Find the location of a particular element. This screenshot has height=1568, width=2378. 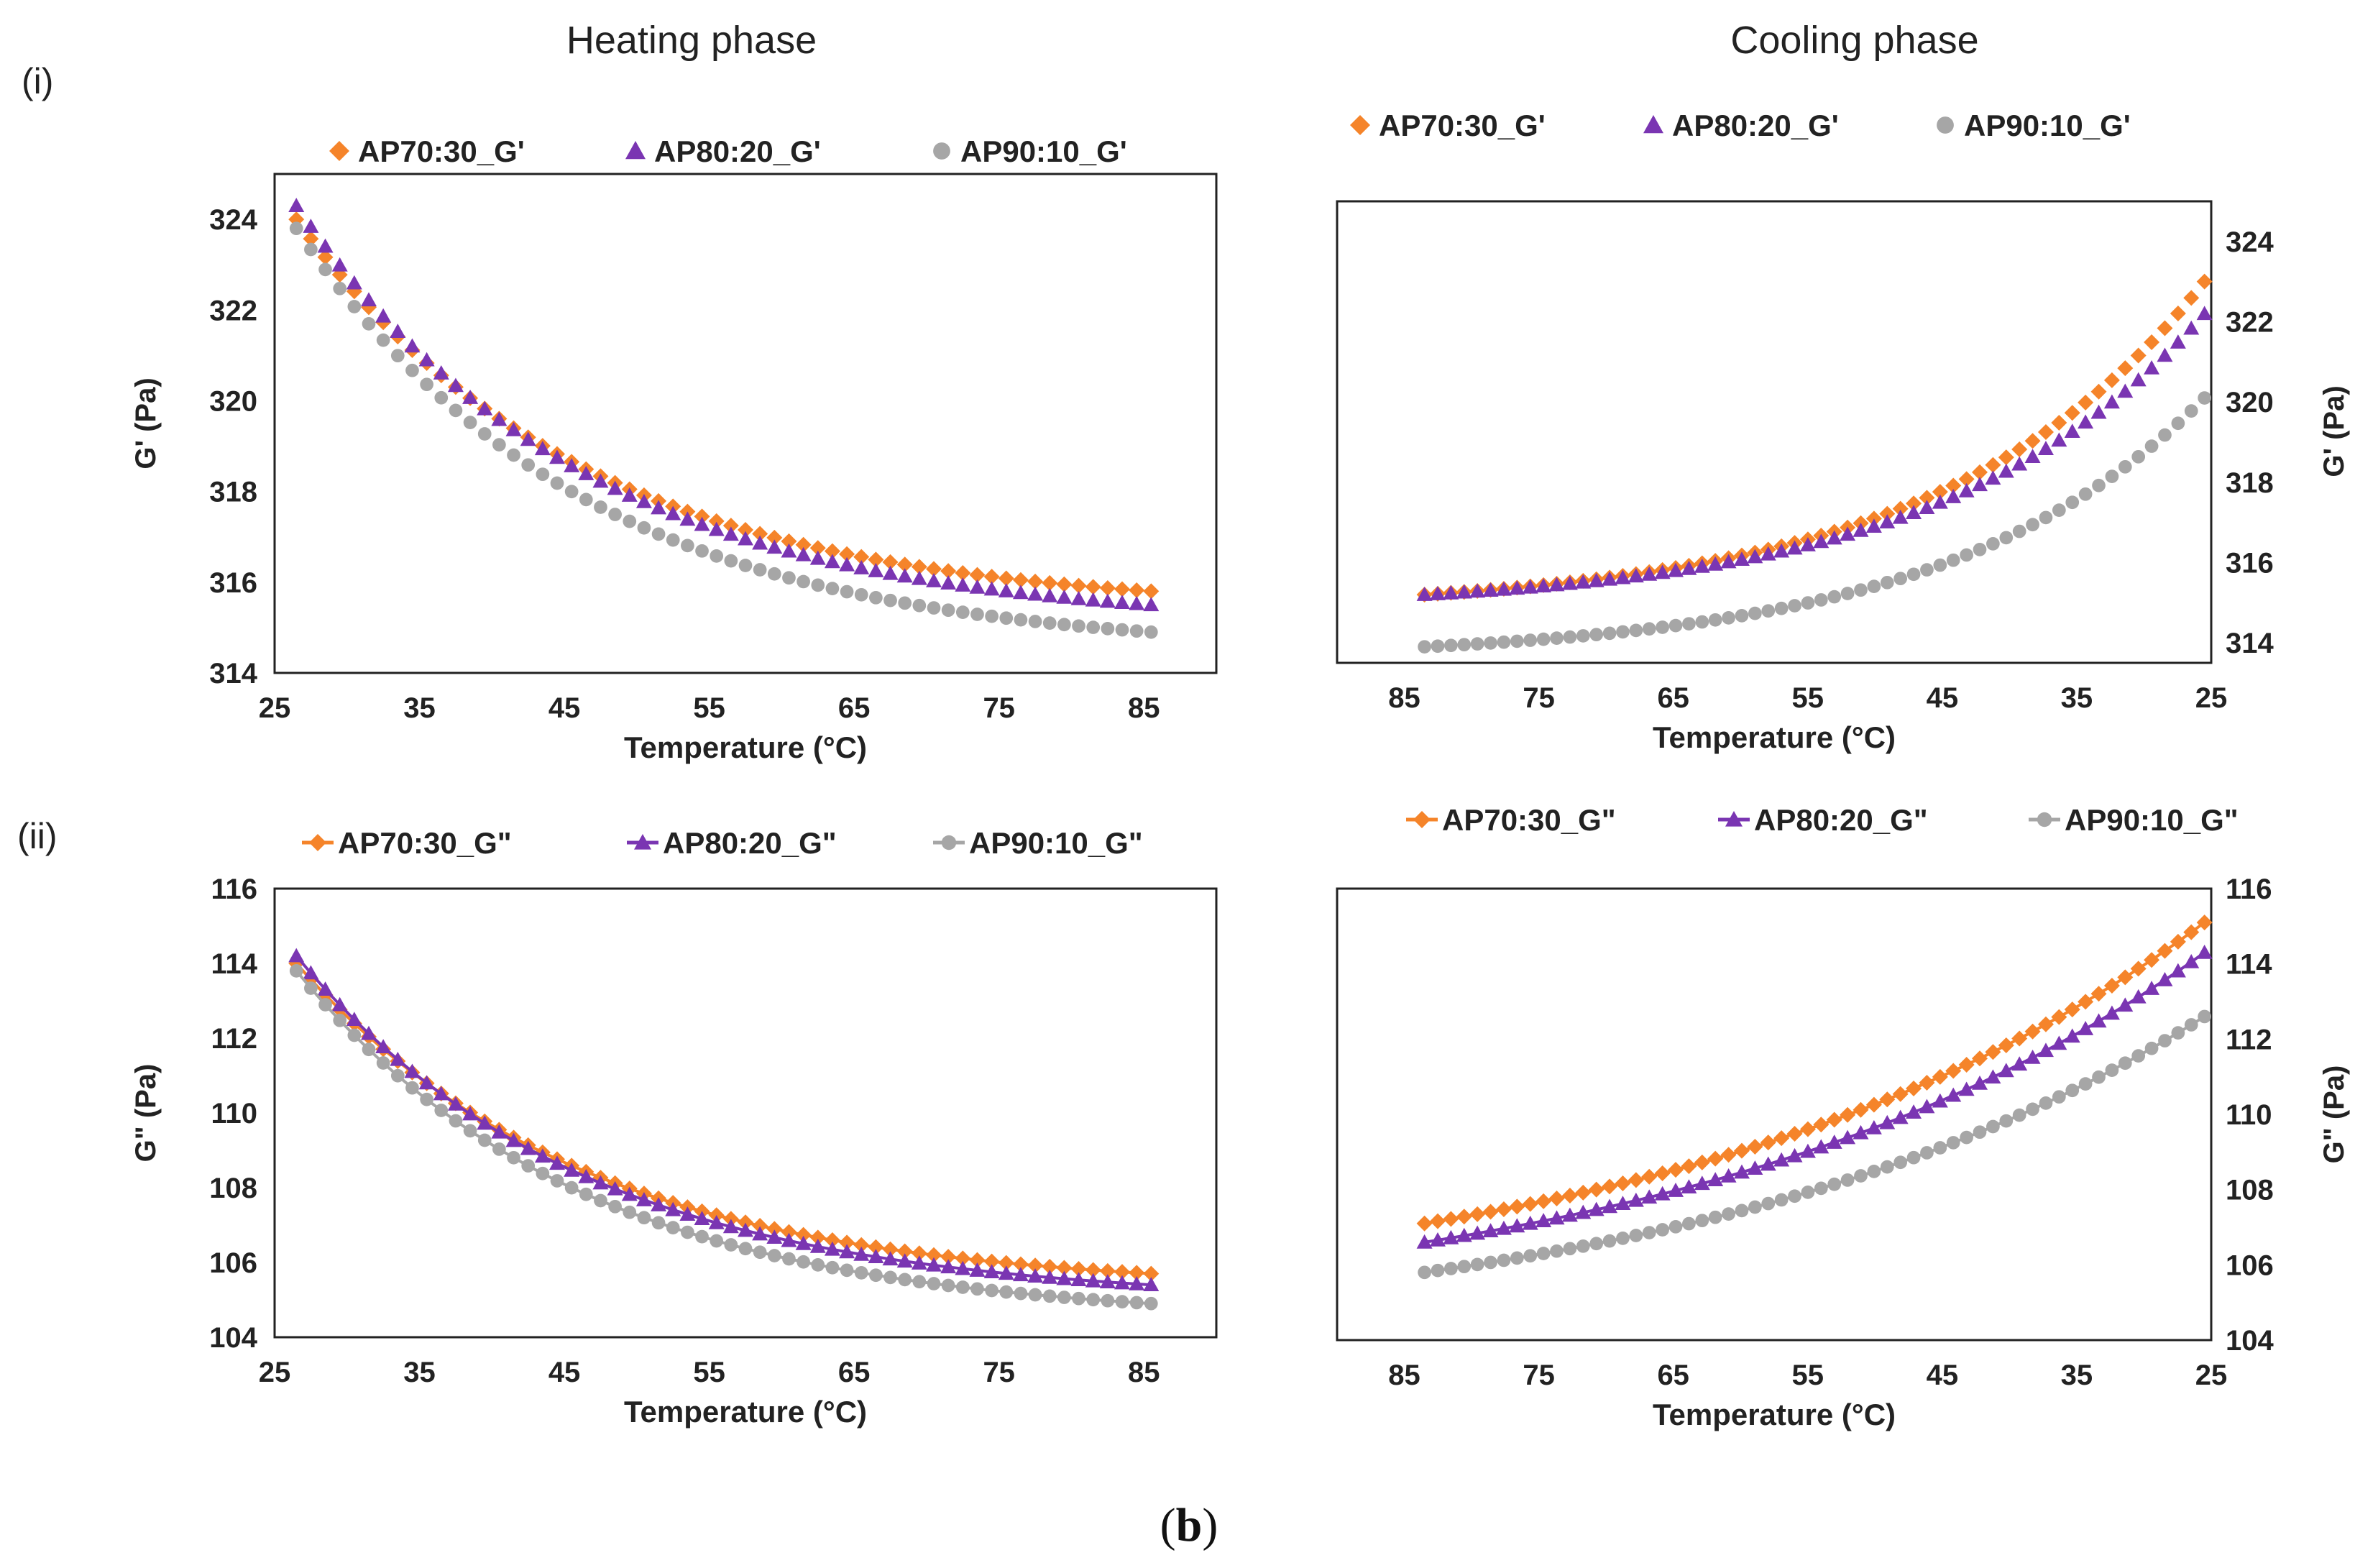

cooling-gdoubleprime-plot-frame is located at coordinates (1774, 1114).